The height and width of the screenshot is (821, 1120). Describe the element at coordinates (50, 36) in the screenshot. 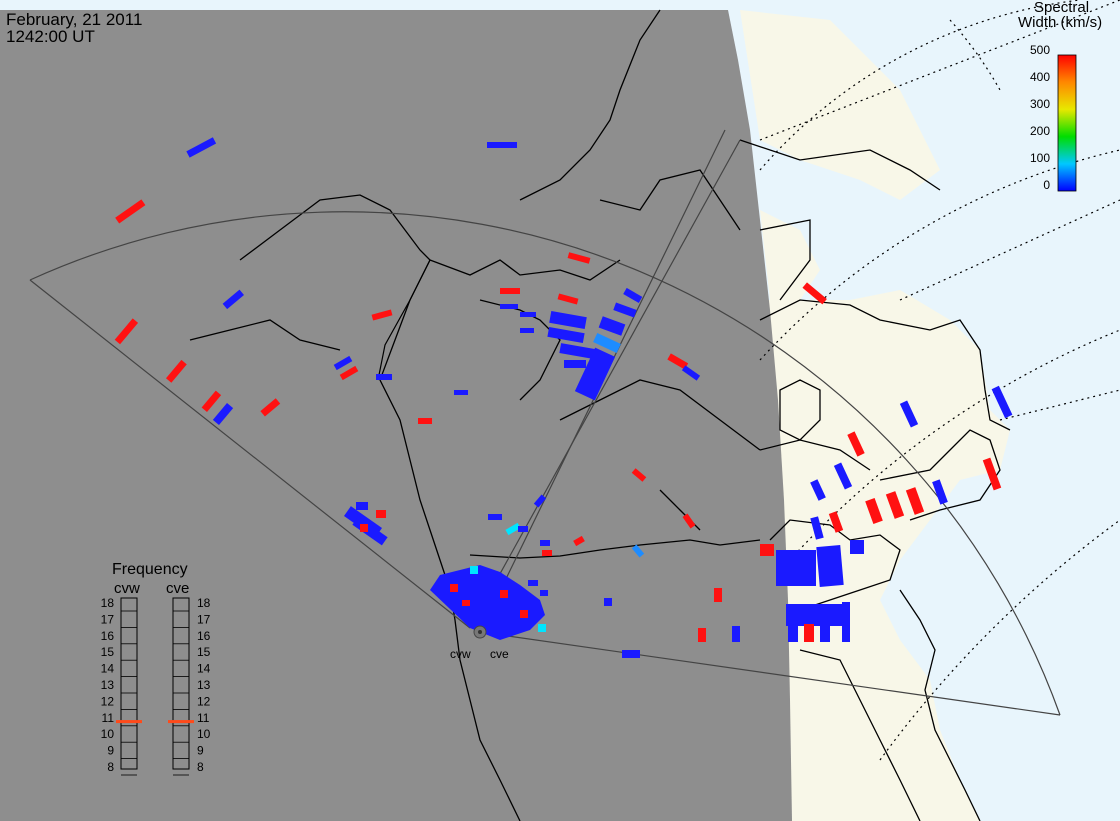

I see `time-label: 1242:00 UT` at that location.